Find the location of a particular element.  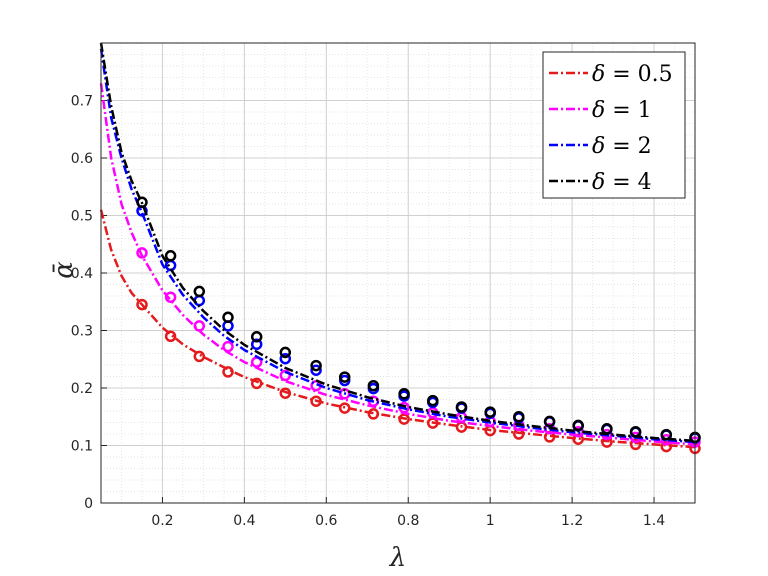

legend-box is located at coordinates (614, 125).